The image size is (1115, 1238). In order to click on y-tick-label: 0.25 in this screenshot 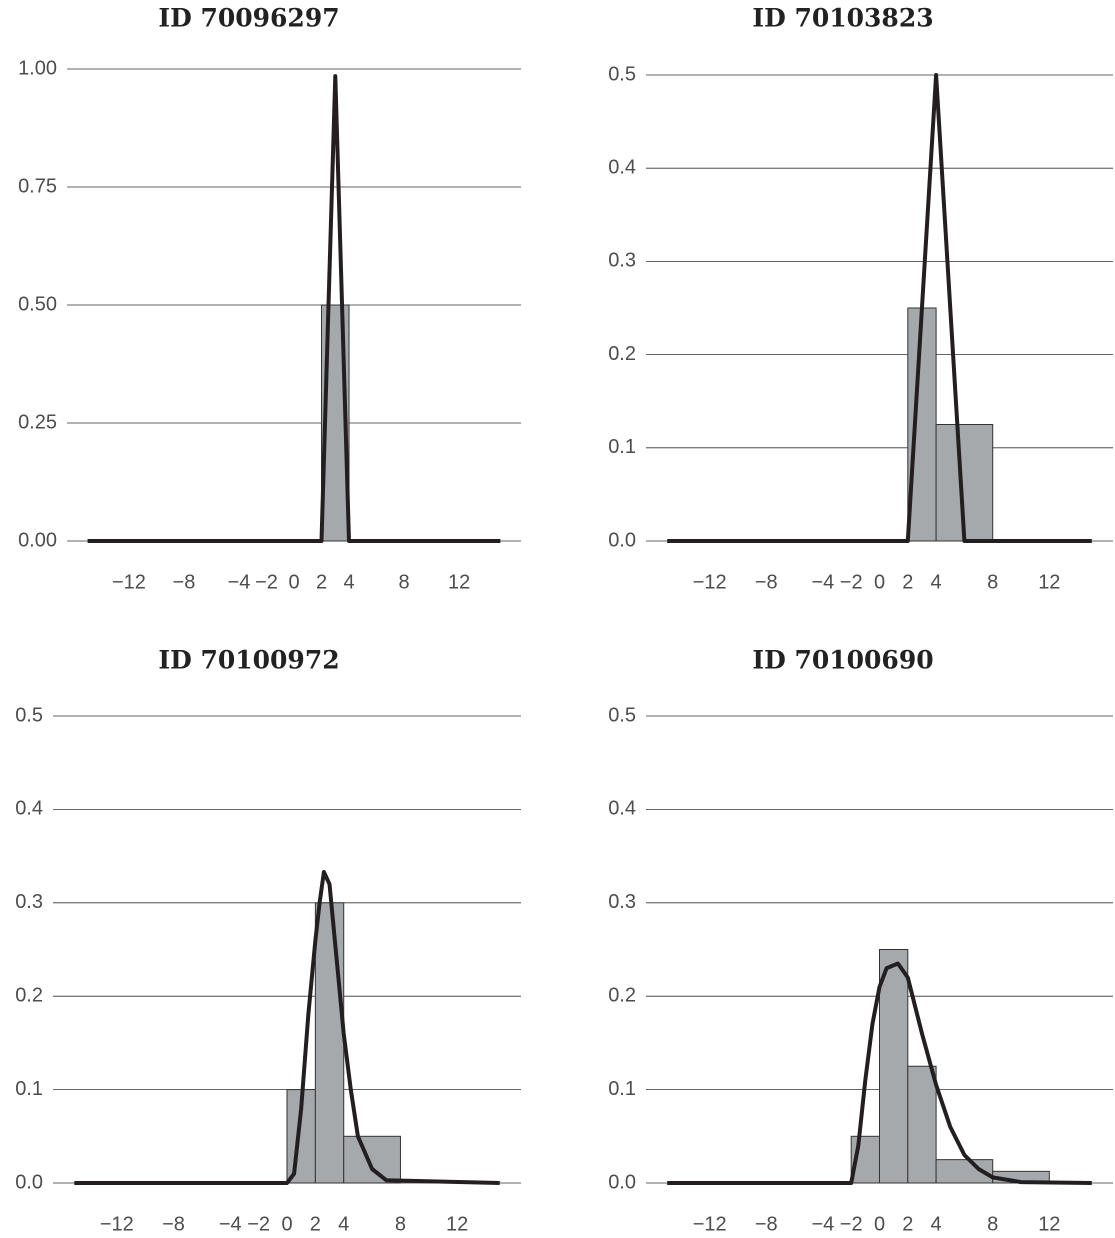, I will do `click(37, 422)`.